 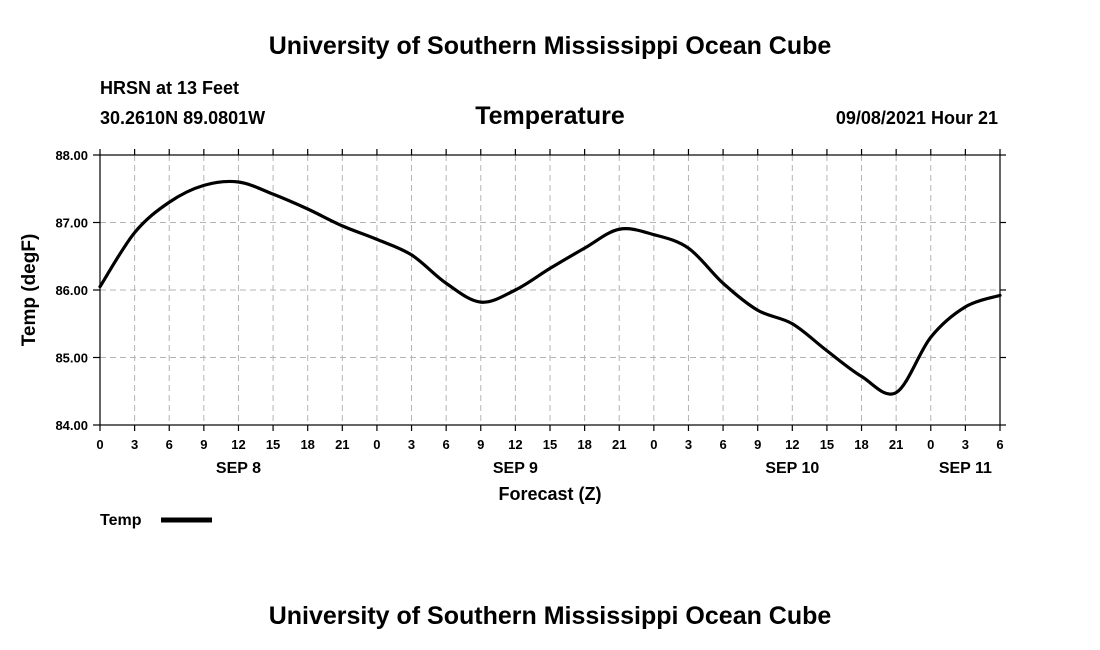 I want to click on x-tick-labels: 0 3 6 9 12 15 18 21 0 3 6 9 12 15 18 21 0 3 6 9 12 15 18 21 0 3 6, so click(x=549, y=444).